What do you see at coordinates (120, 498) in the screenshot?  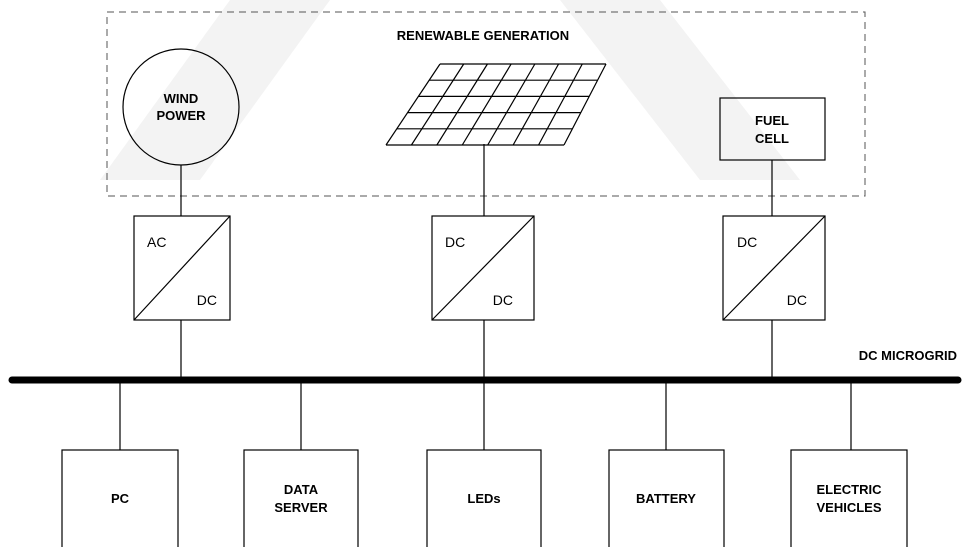 I see `load-label: PC` at bounding box center [120, 498].